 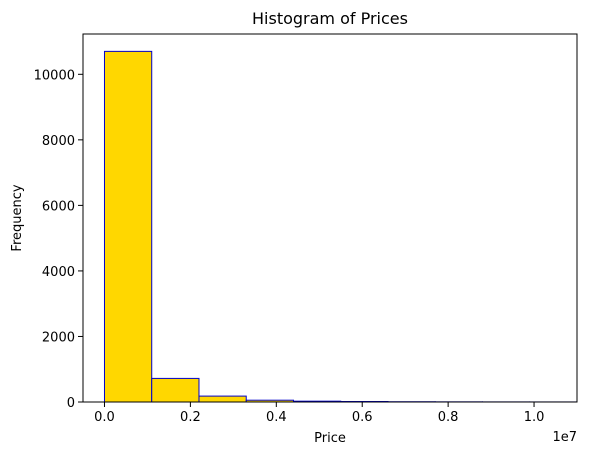 I want to click on x-tick-label: 1.0, so click(x=534, y=417).